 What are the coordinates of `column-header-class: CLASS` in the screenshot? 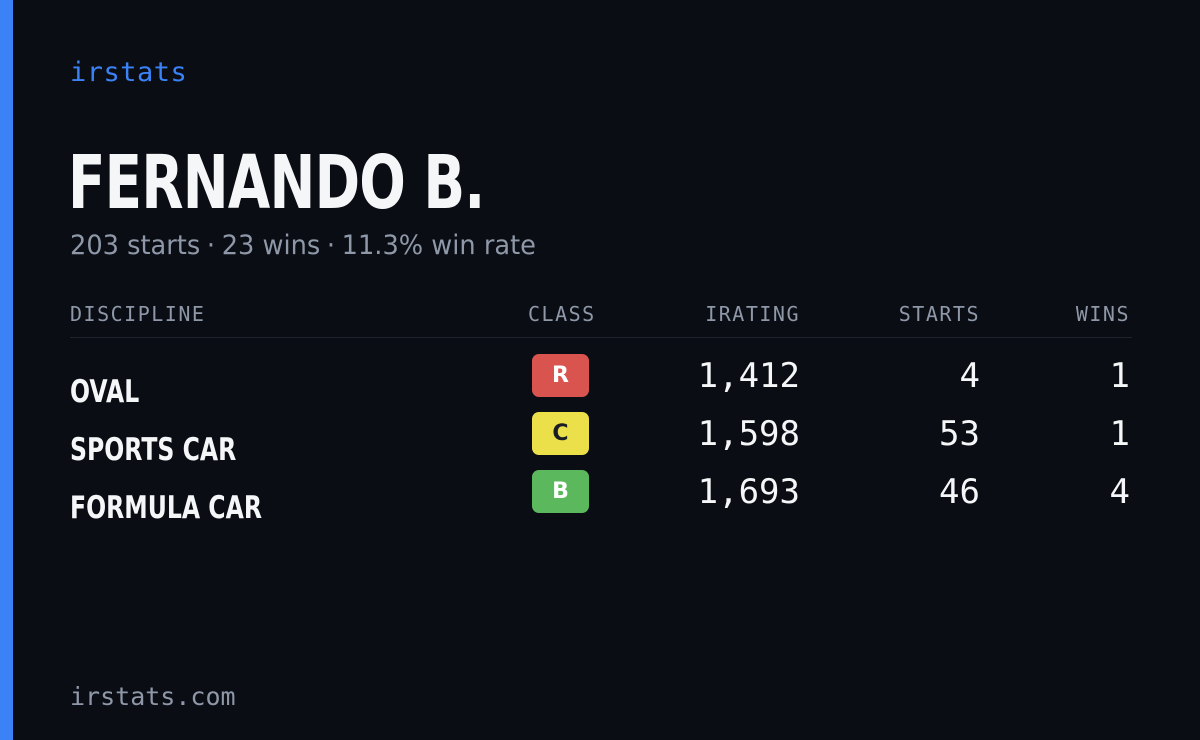 It's located at (562, 314).